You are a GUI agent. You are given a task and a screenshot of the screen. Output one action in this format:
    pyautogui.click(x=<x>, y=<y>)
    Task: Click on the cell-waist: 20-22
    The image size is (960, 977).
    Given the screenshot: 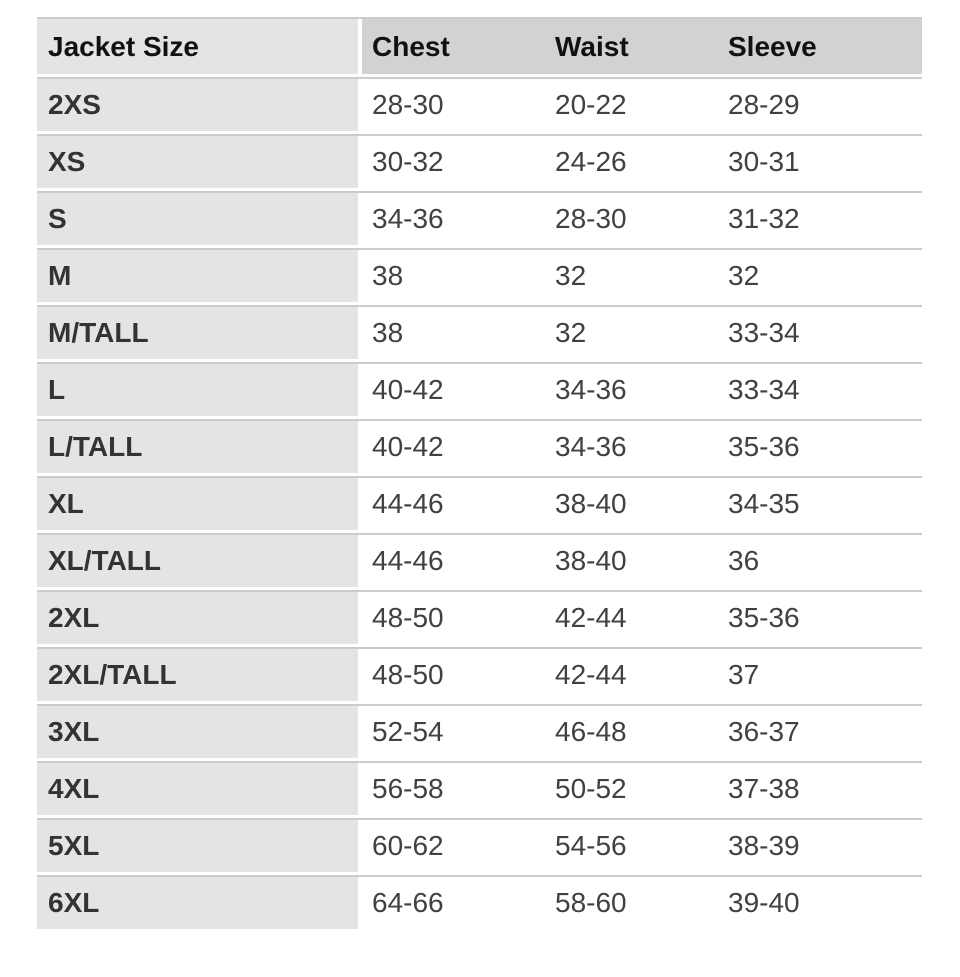 What is the action you would take?
    pyautogui.click(x=631, y=105)
    